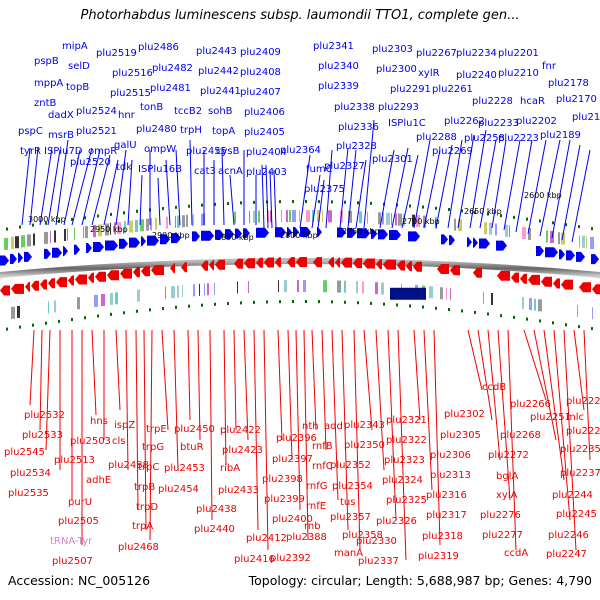  Describe the element at coordinates (30, 473) in the screenshot. I see `gene-label: plu2534` at that location.